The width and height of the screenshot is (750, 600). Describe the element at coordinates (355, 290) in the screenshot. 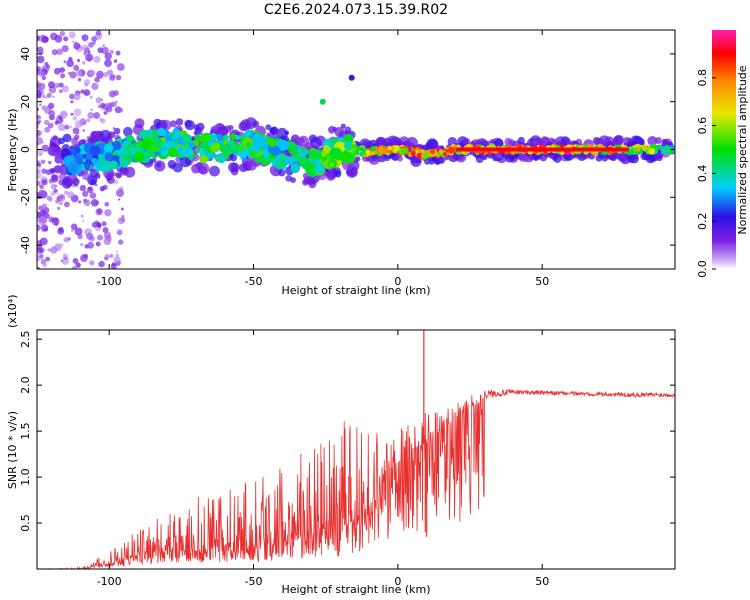

I see `spectrogram-x-axis-label: Height of straight line (km)` at that location.